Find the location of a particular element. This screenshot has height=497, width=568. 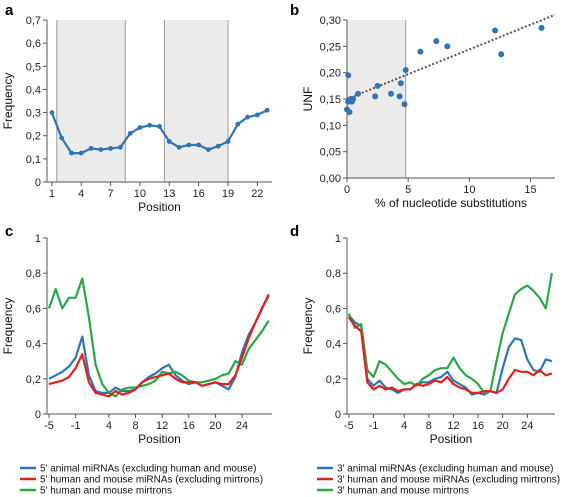

y-tick-label: 0,8 is located at coordinates (33, 274).